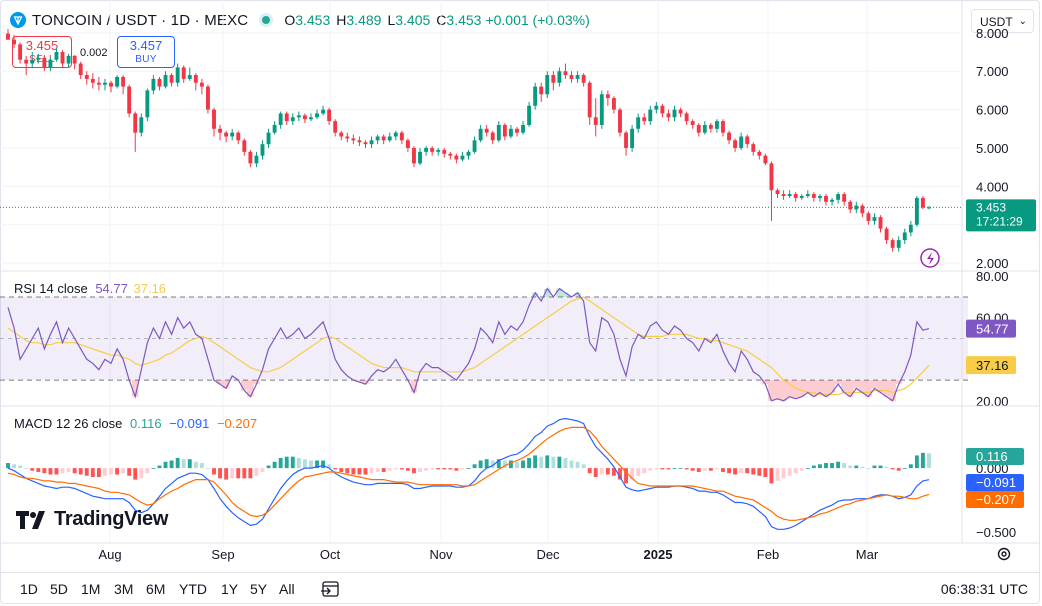 This screenshot has height=606, width=1042. I want to click on price-tick-label: 6.000, so click(992, 110).